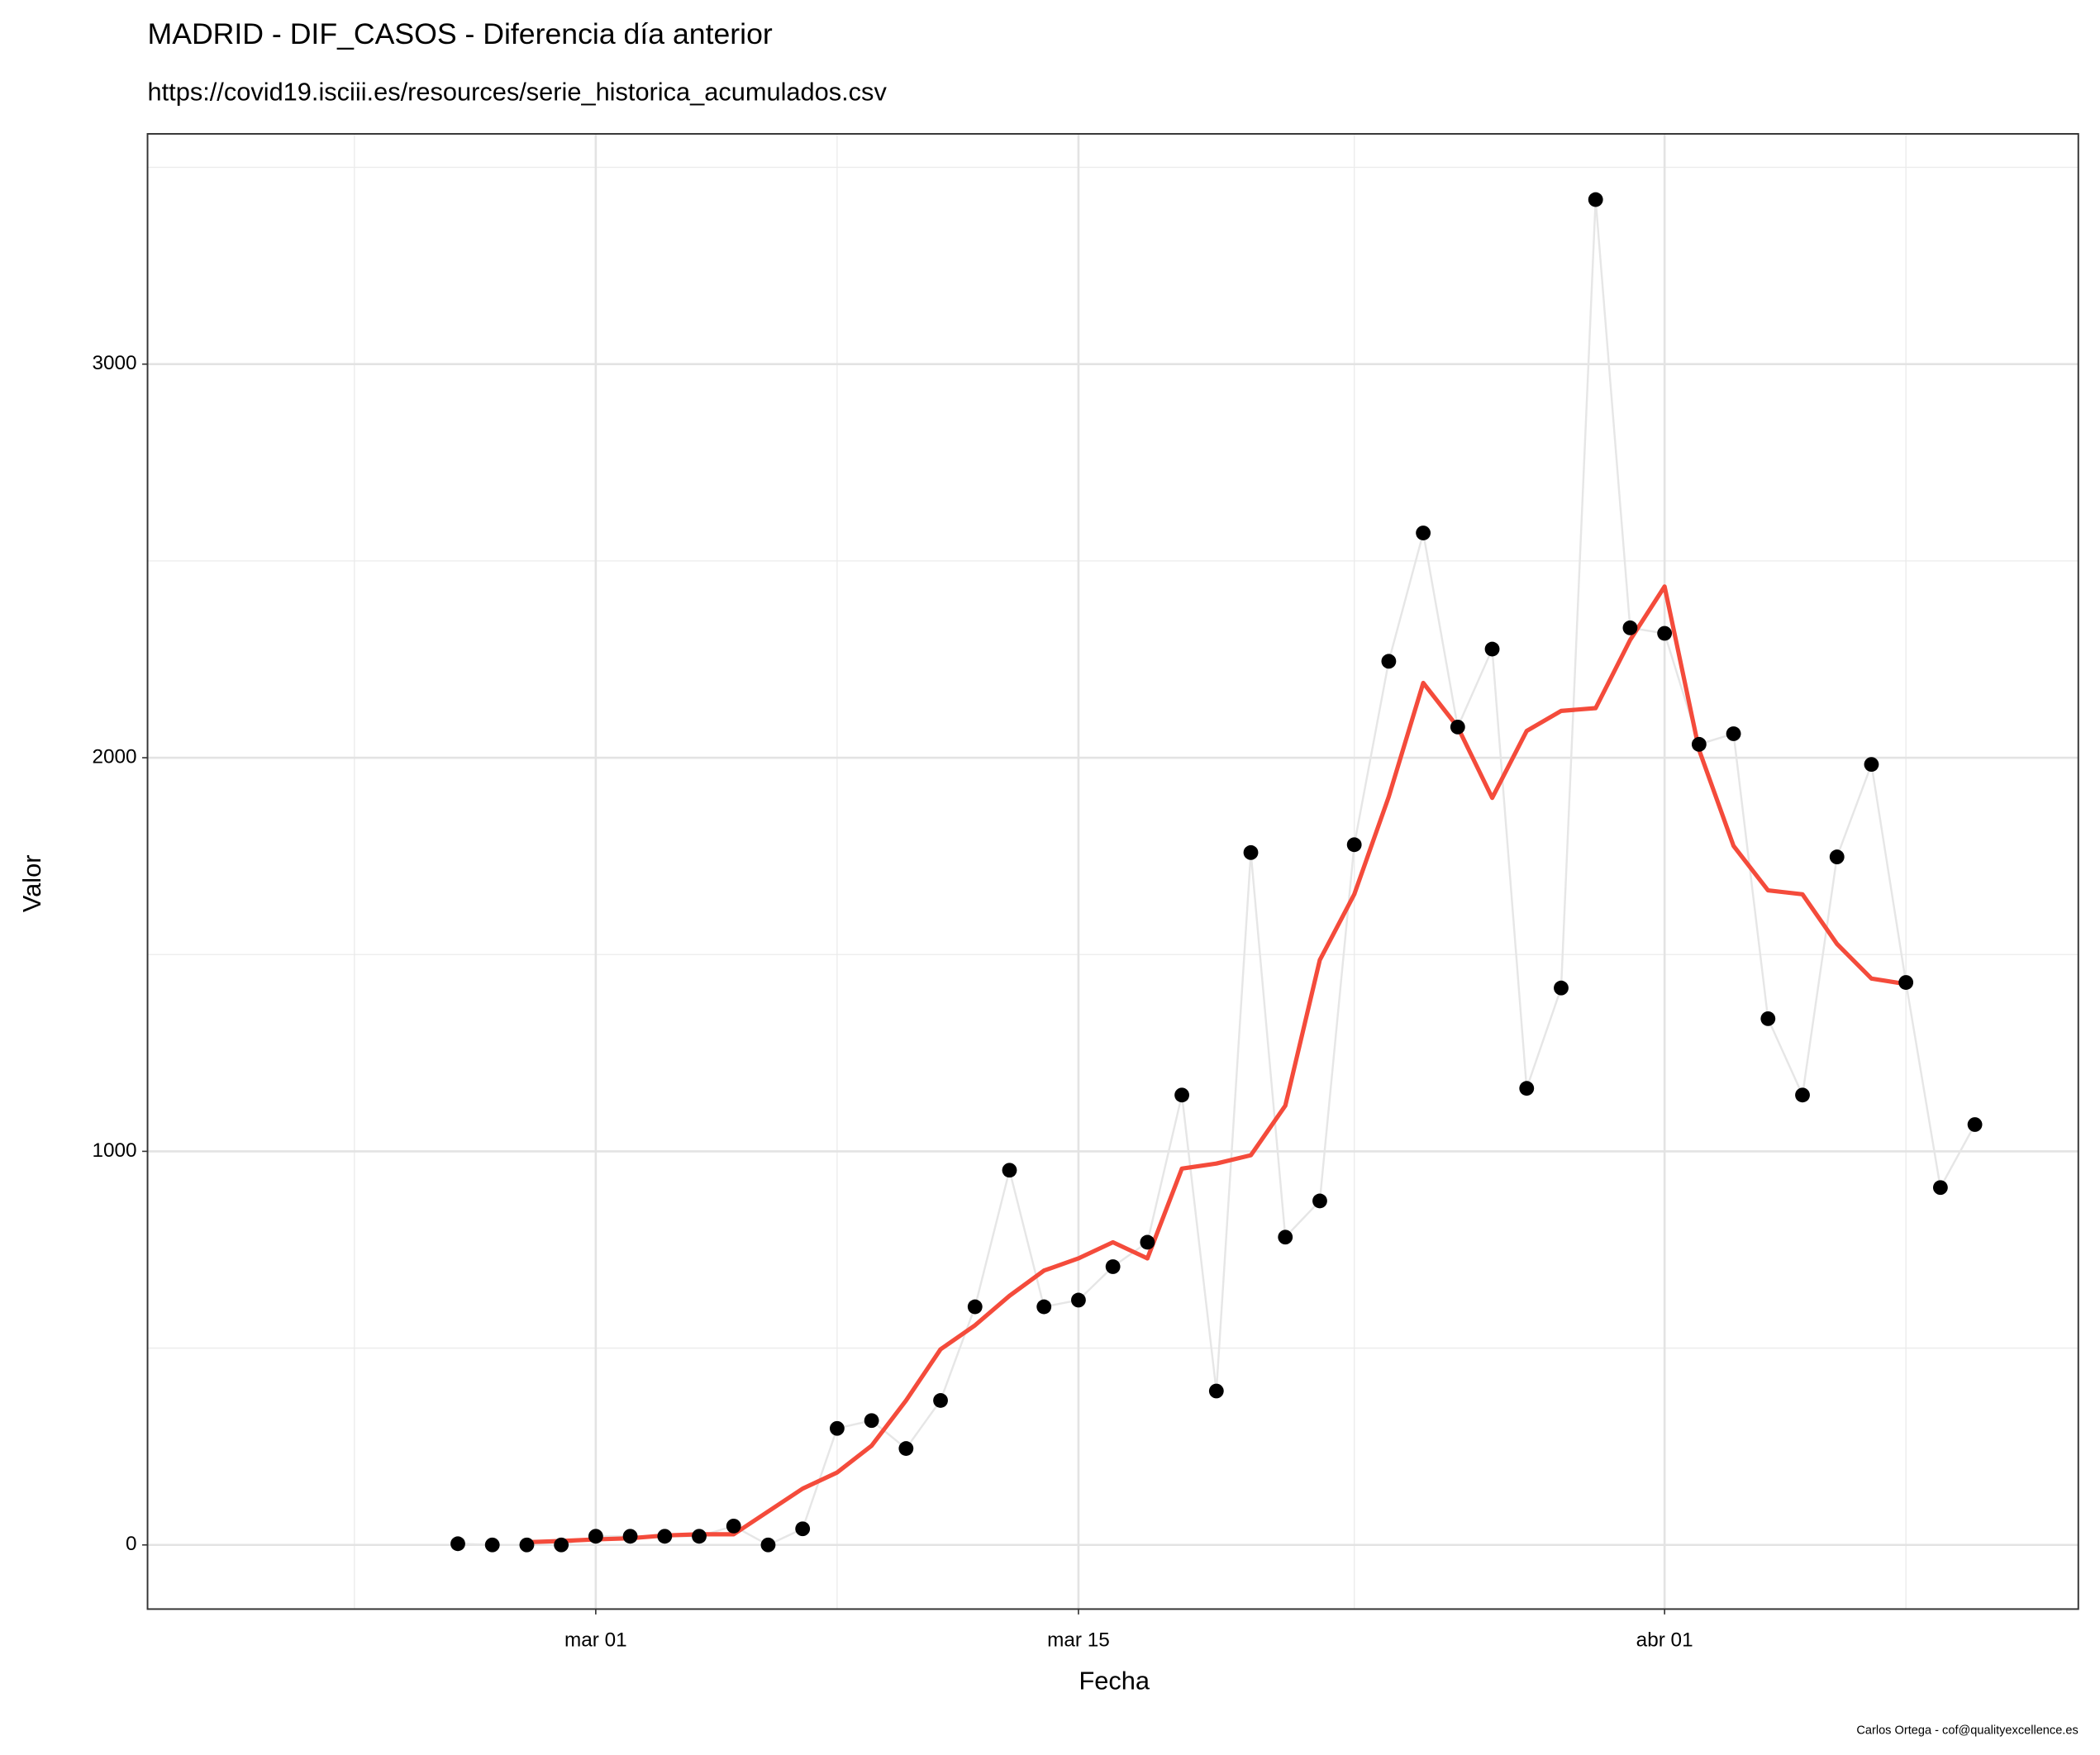  Describe the element at coordinates (115, 756) in the screenshot. I see `y-tick-label: 2000` at that location.